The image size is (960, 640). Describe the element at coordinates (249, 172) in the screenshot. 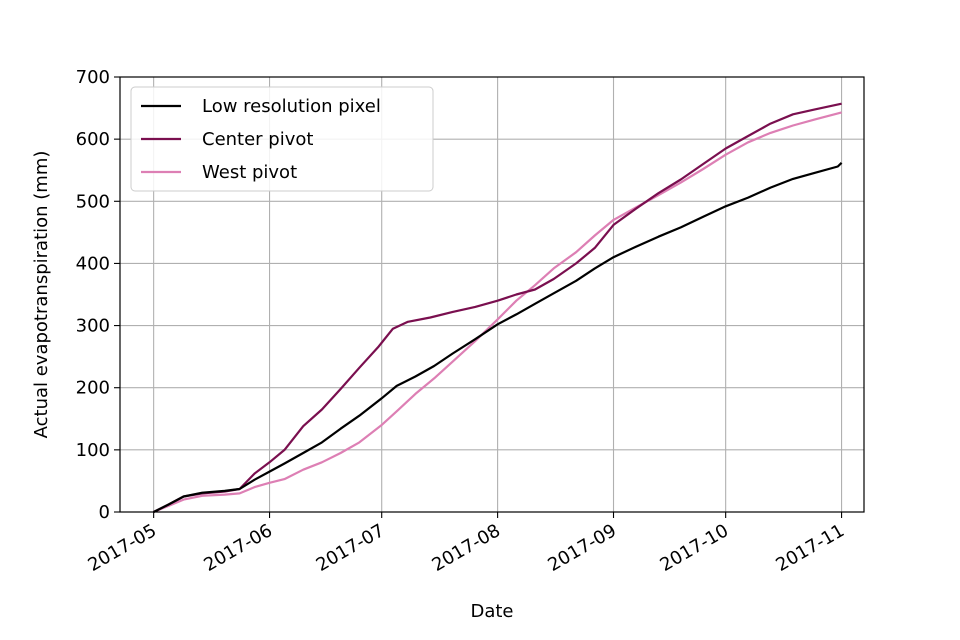

I see `legend-label: West pivot` at that location.